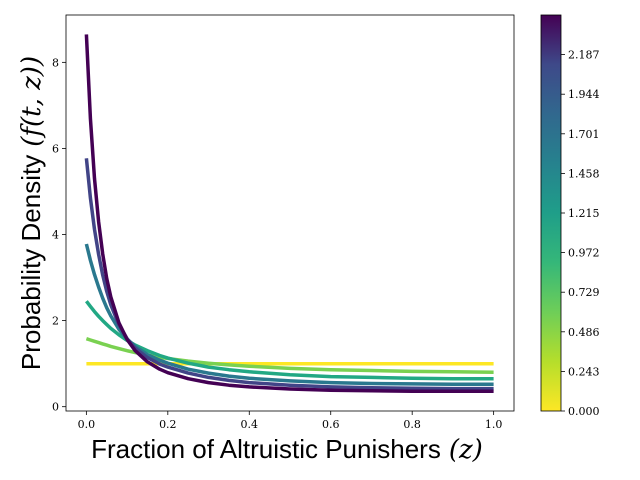 Image resolution: width=640 pixels, height=480 pixels. Describe the element at coordinates (32, 101) in the screenshot. I see `y-axis-title-symbol: (f(t, z))` at that location.